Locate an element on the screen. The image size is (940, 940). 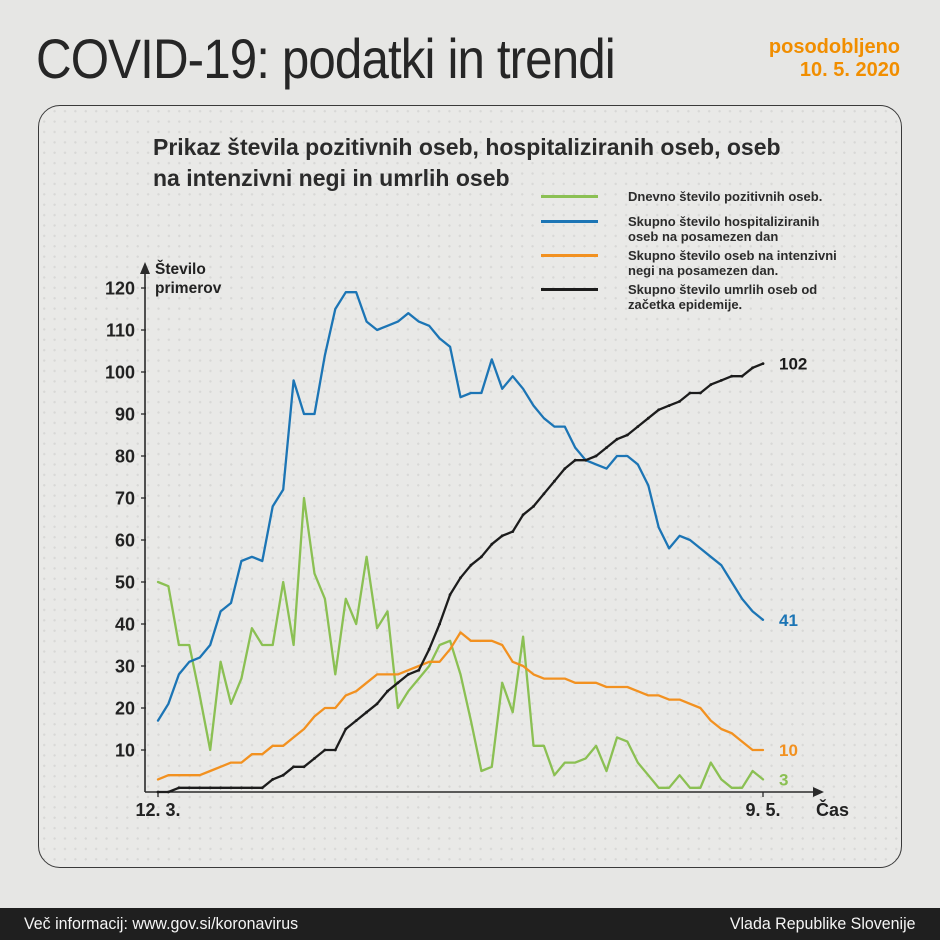
footer-brand: Vlada Republike Slovenije is located at coordinates (823, 923).